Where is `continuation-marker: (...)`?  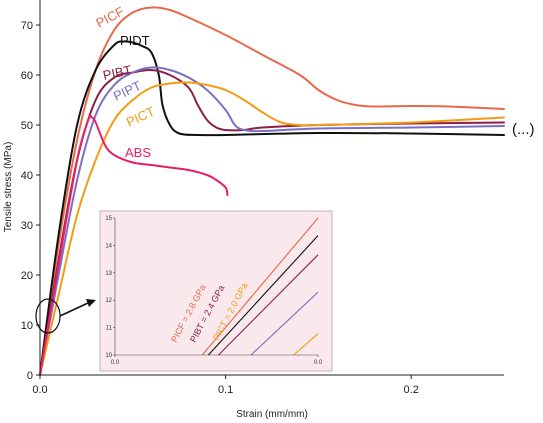 continuation-marker: (...) is located at coordinates (523, 129).